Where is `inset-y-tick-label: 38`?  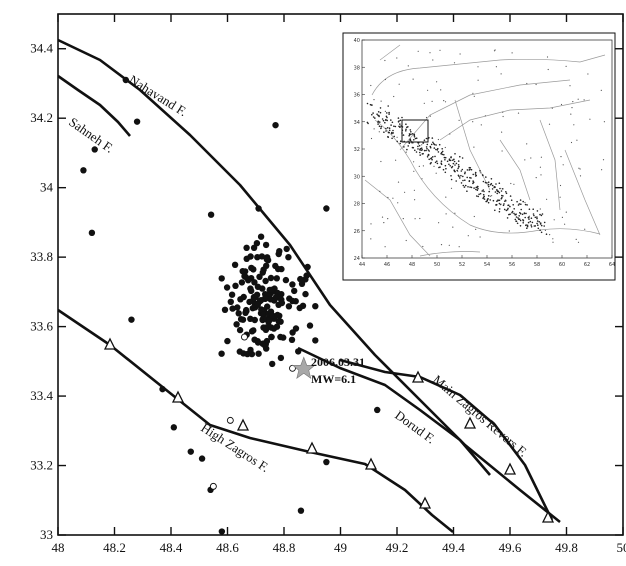
inset-y-tick-label: 38 is located at coordinates (357, 68).